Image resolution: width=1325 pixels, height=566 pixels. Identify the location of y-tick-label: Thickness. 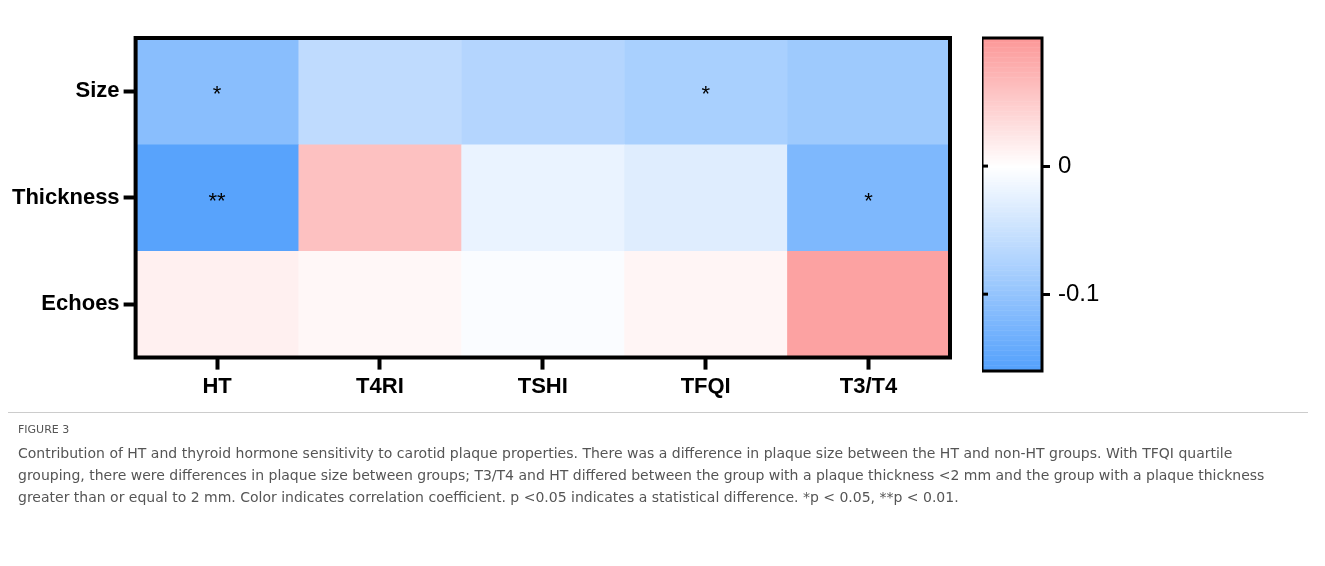
(66, 196).